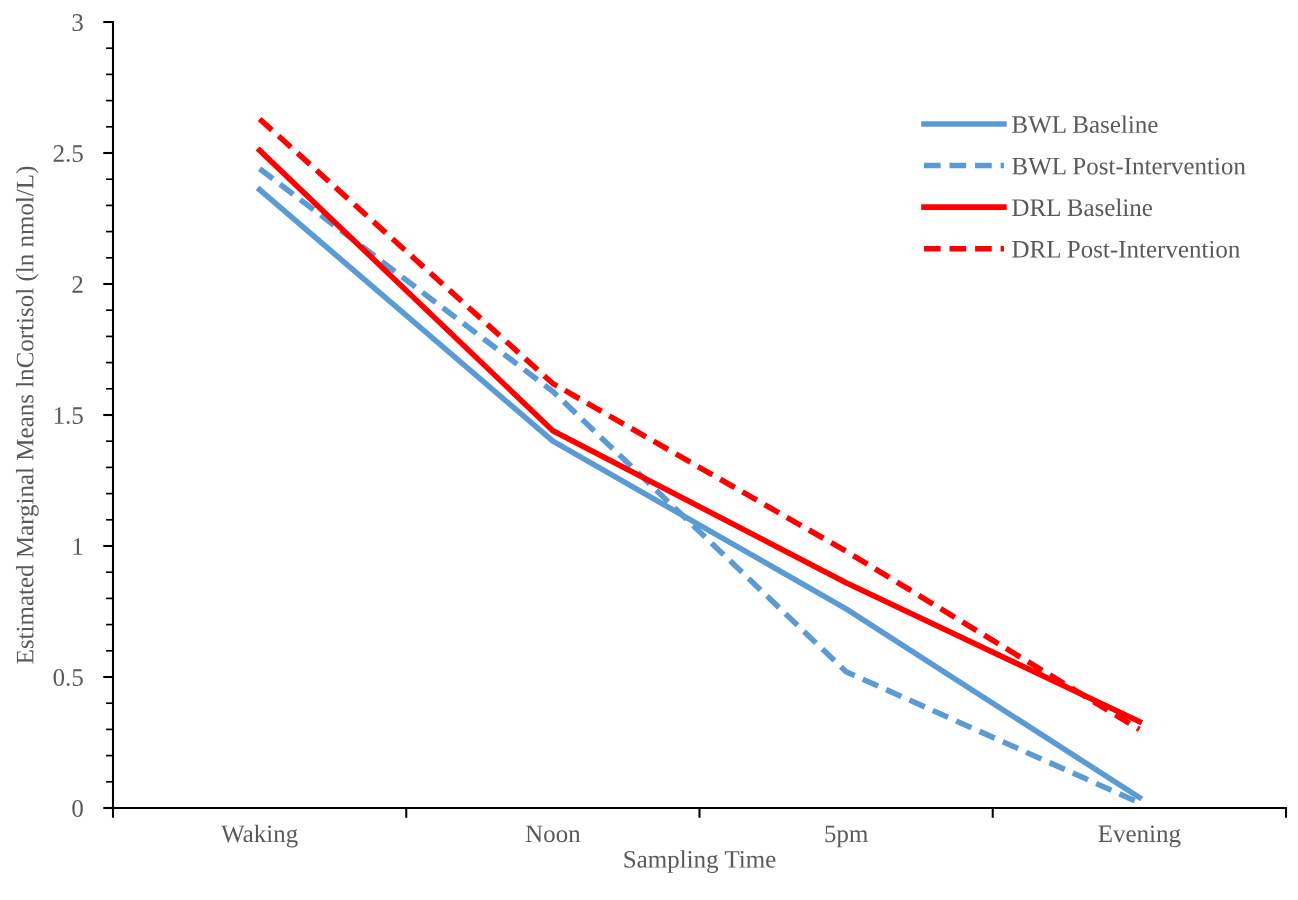 The image size is (1298, 900). What do you see at coordinates (77, 284) in the screenshot?
I see `y-tick-label: 2` at bounding box center [77, 284].